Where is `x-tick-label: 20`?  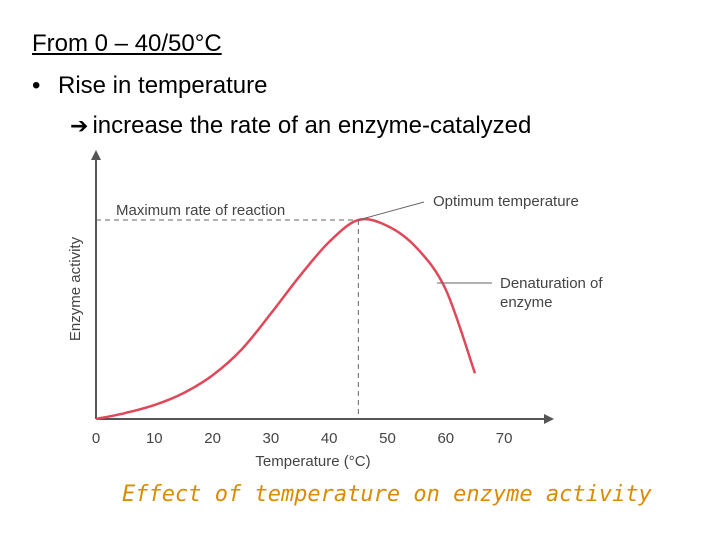
x-tick-label: 20 is located at coordinates (212, 438).